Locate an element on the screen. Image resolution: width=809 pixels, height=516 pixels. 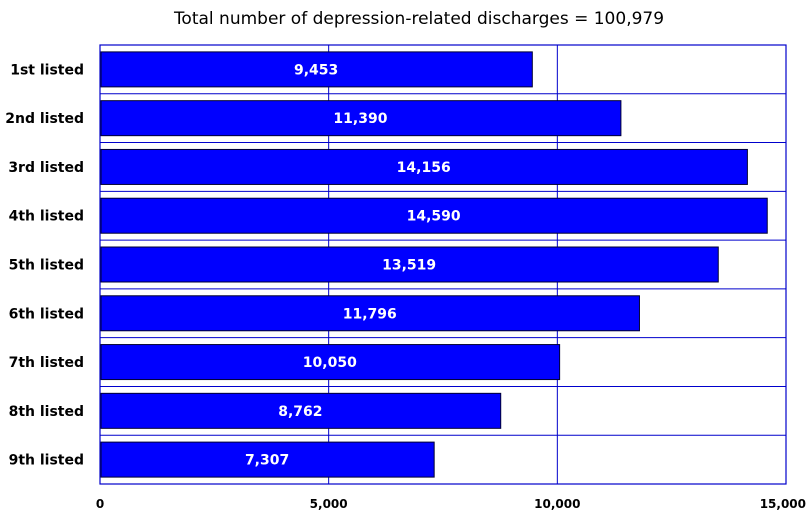
data-label: 8,762 is located at coordinates (300, 412).